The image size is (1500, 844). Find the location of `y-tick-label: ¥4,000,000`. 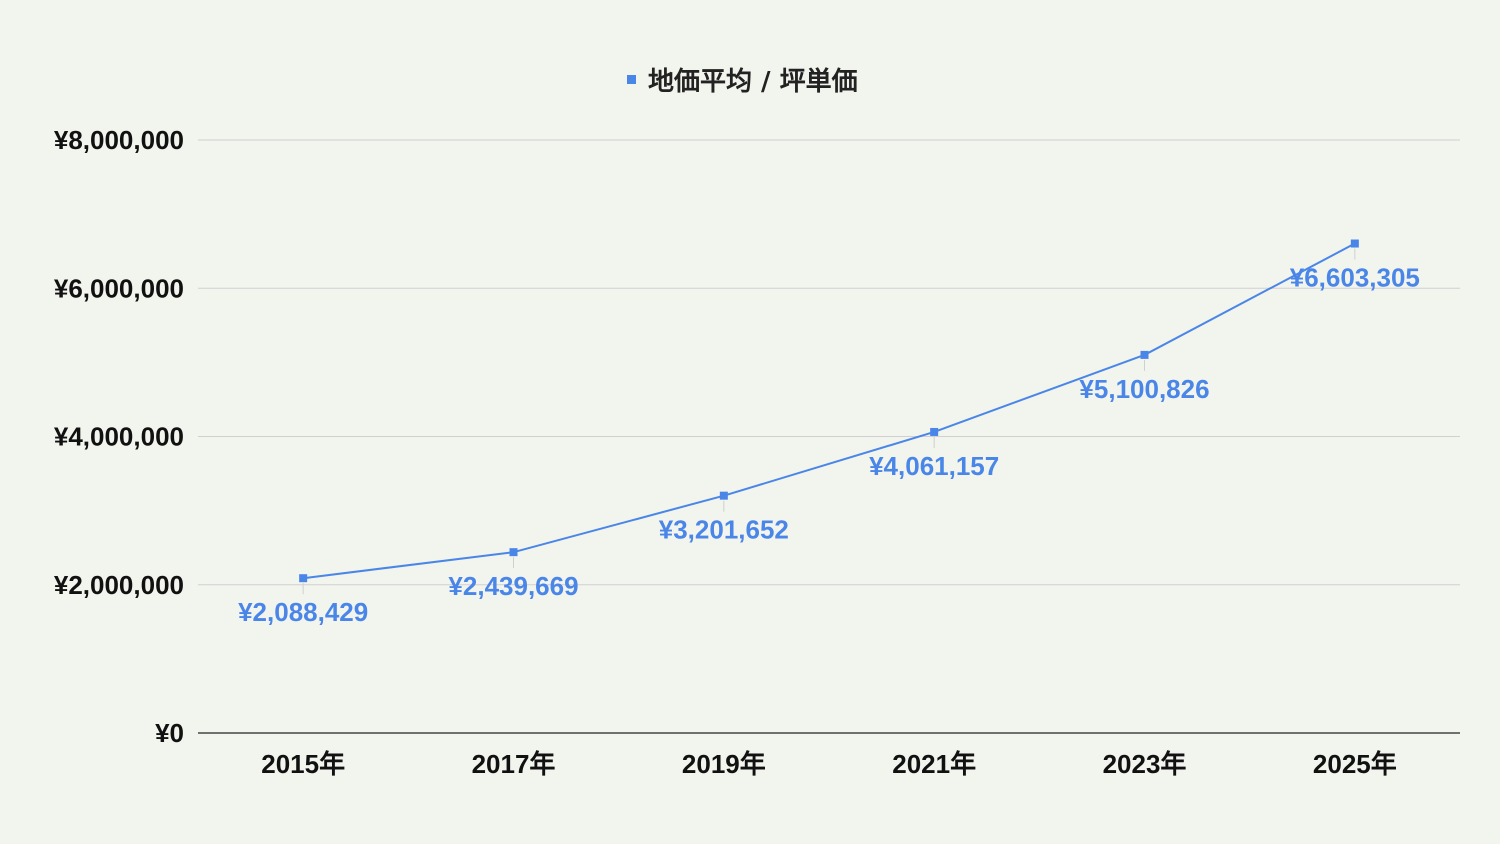

y-tick-label: ¥4,000,000 is located at coordinates (119, 437).